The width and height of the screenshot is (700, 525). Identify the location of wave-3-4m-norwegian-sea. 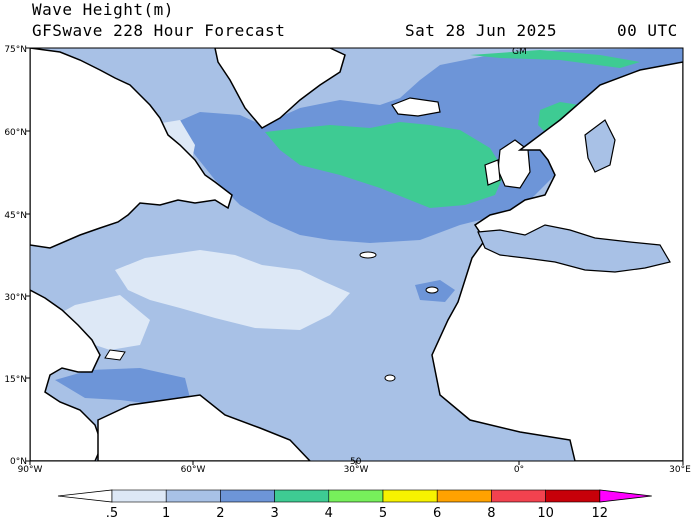
(559, 118).